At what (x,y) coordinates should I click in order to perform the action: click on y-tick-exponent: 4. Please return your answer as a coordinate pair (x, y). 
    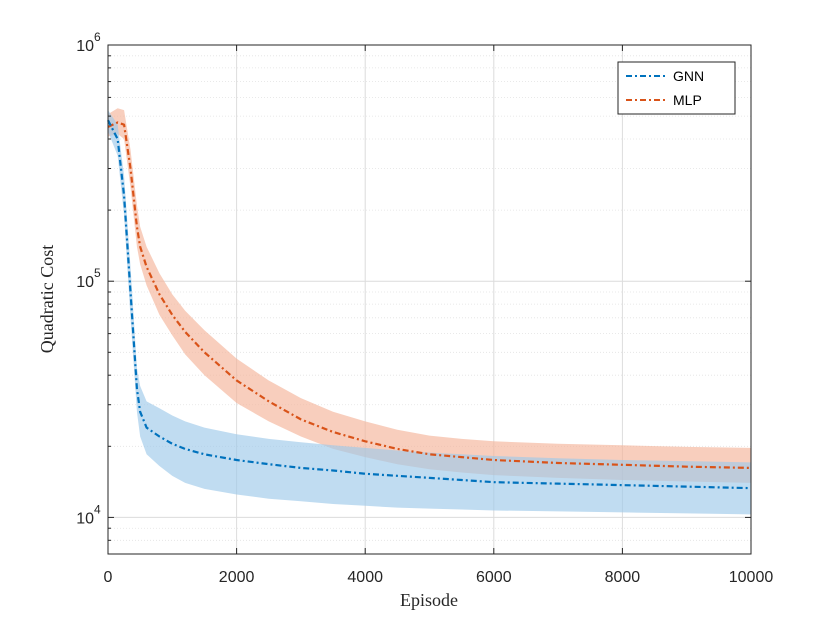
    Looking at the image, I should click on (97, 509).